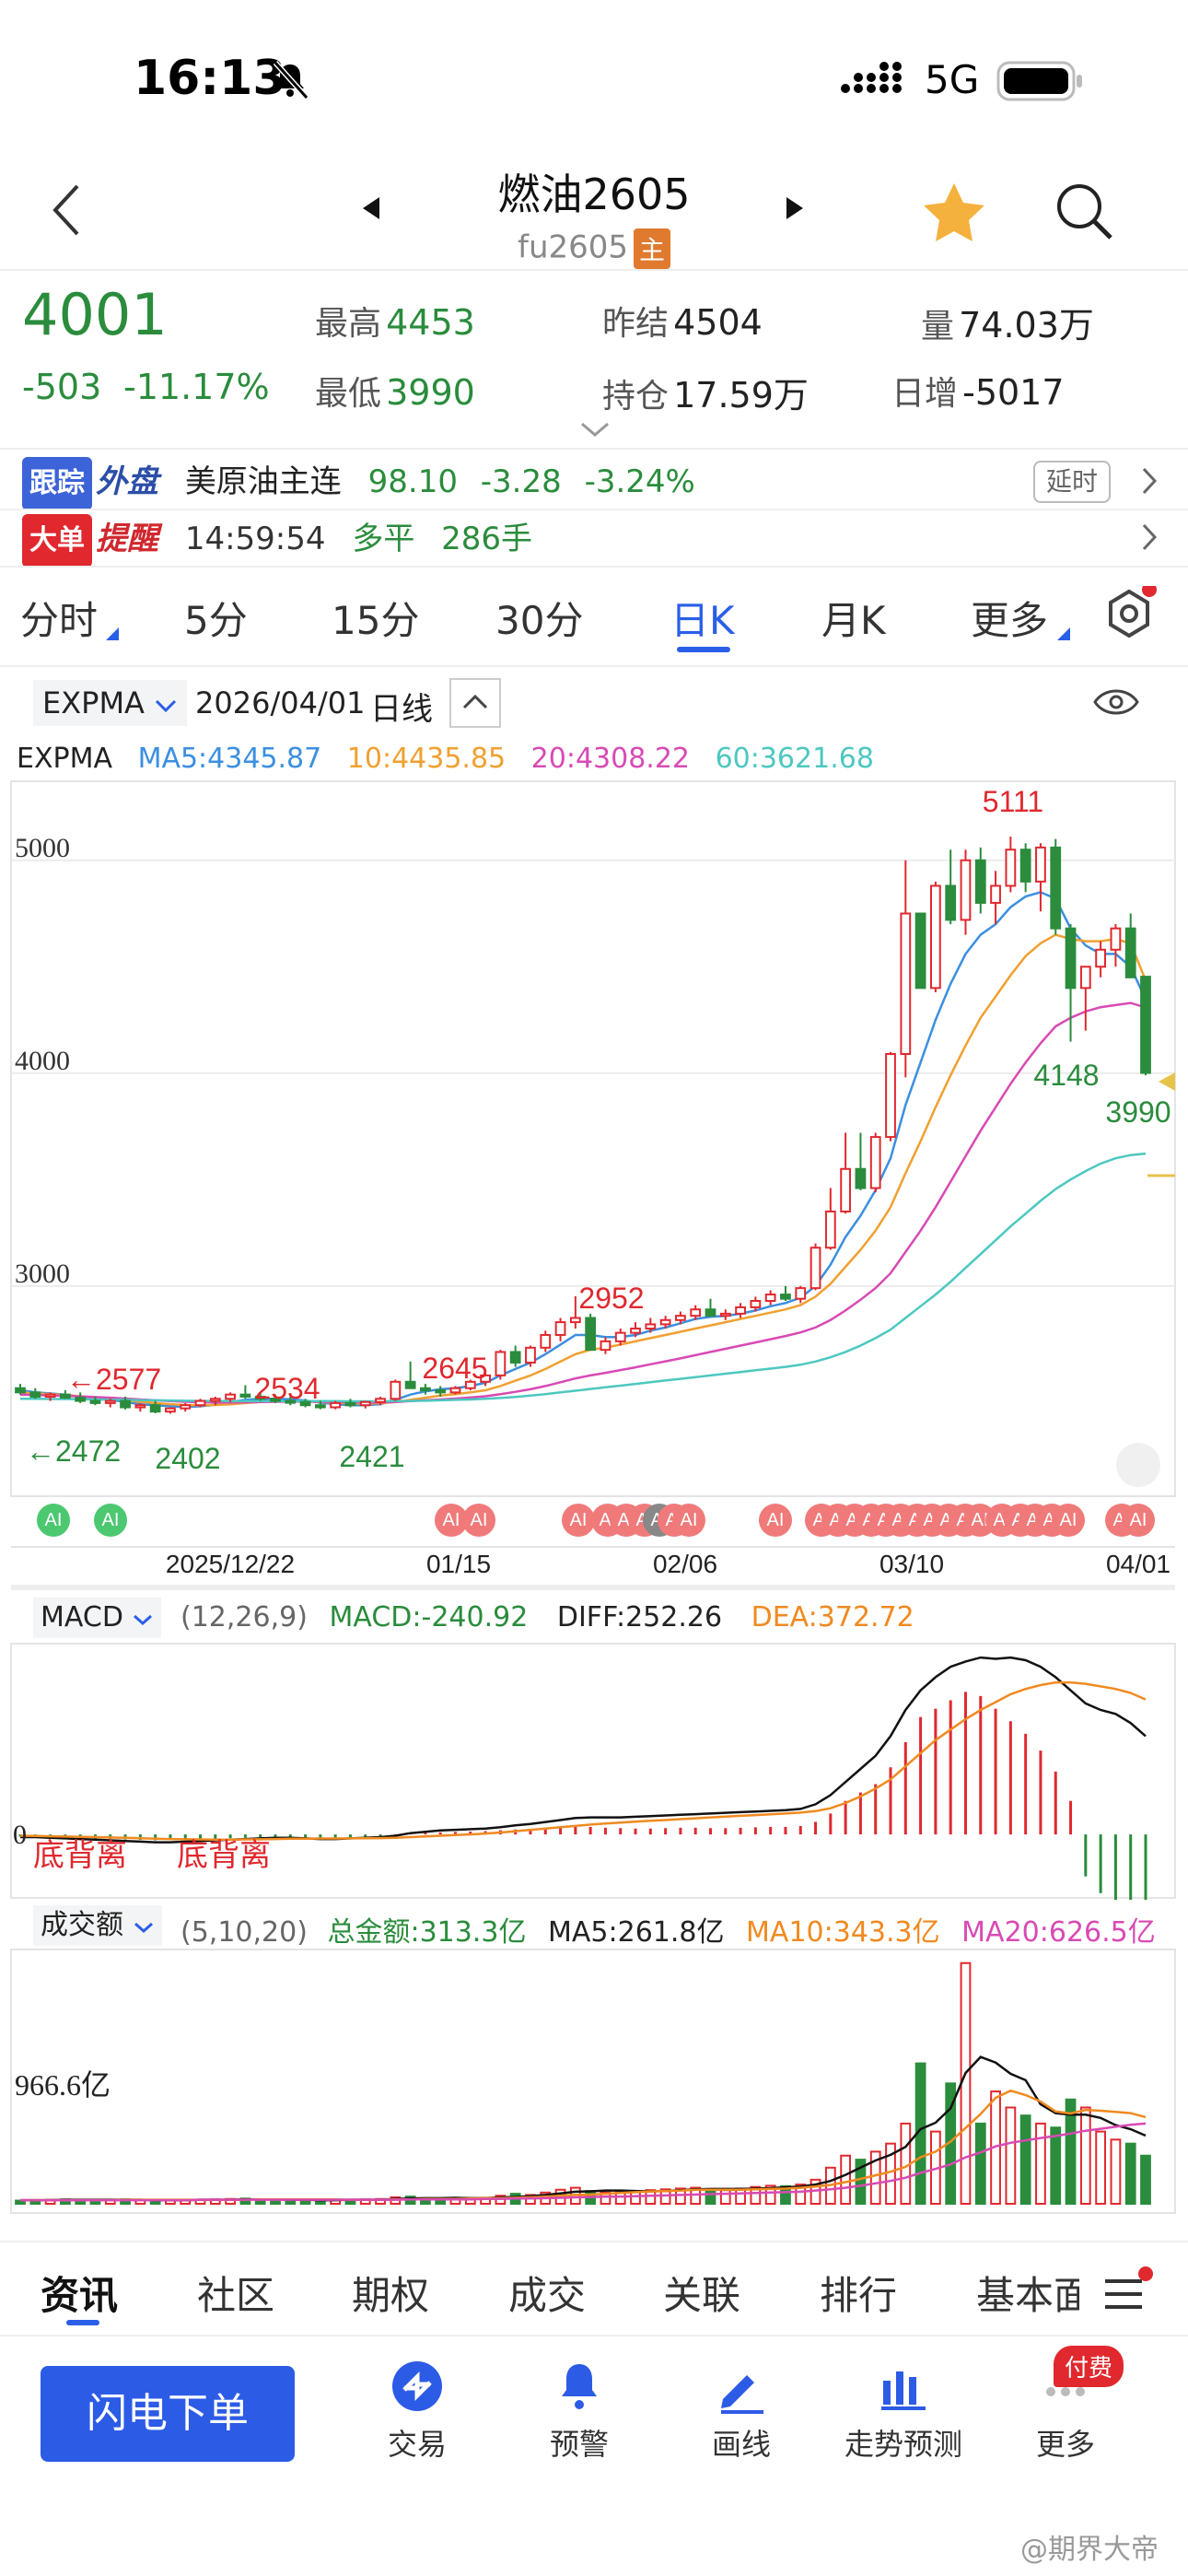  What do you see at coordinates (210, 78) in the screenshot?
I see `status-time: 16:13` at bounding box center [210, 78].